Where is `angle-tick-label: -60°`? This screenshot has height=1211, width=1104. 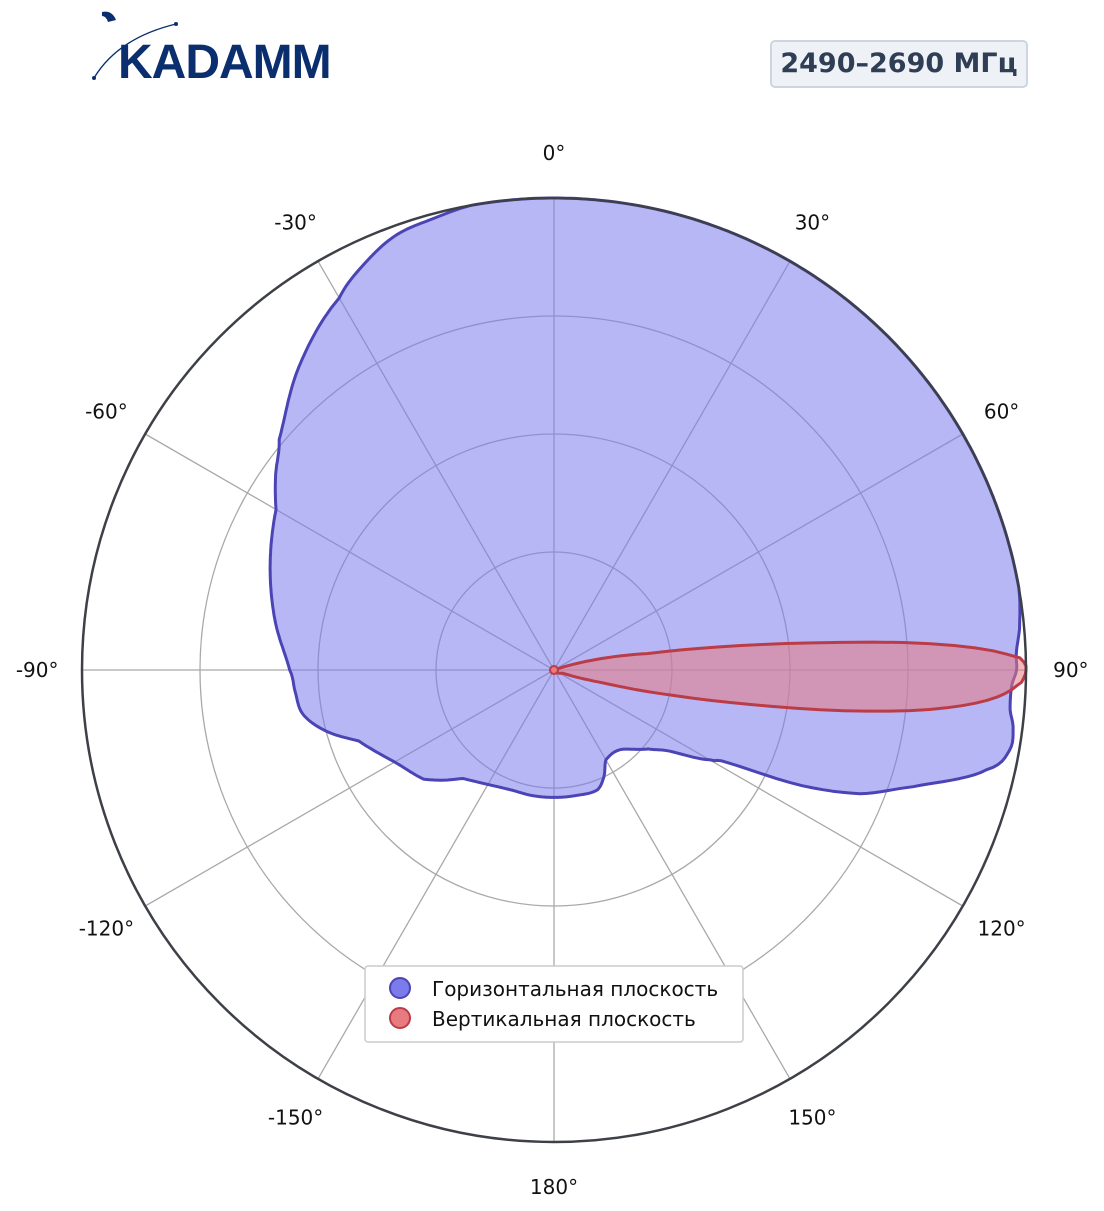 angle-tick-label: -60° is located at coordinates (106, 412).